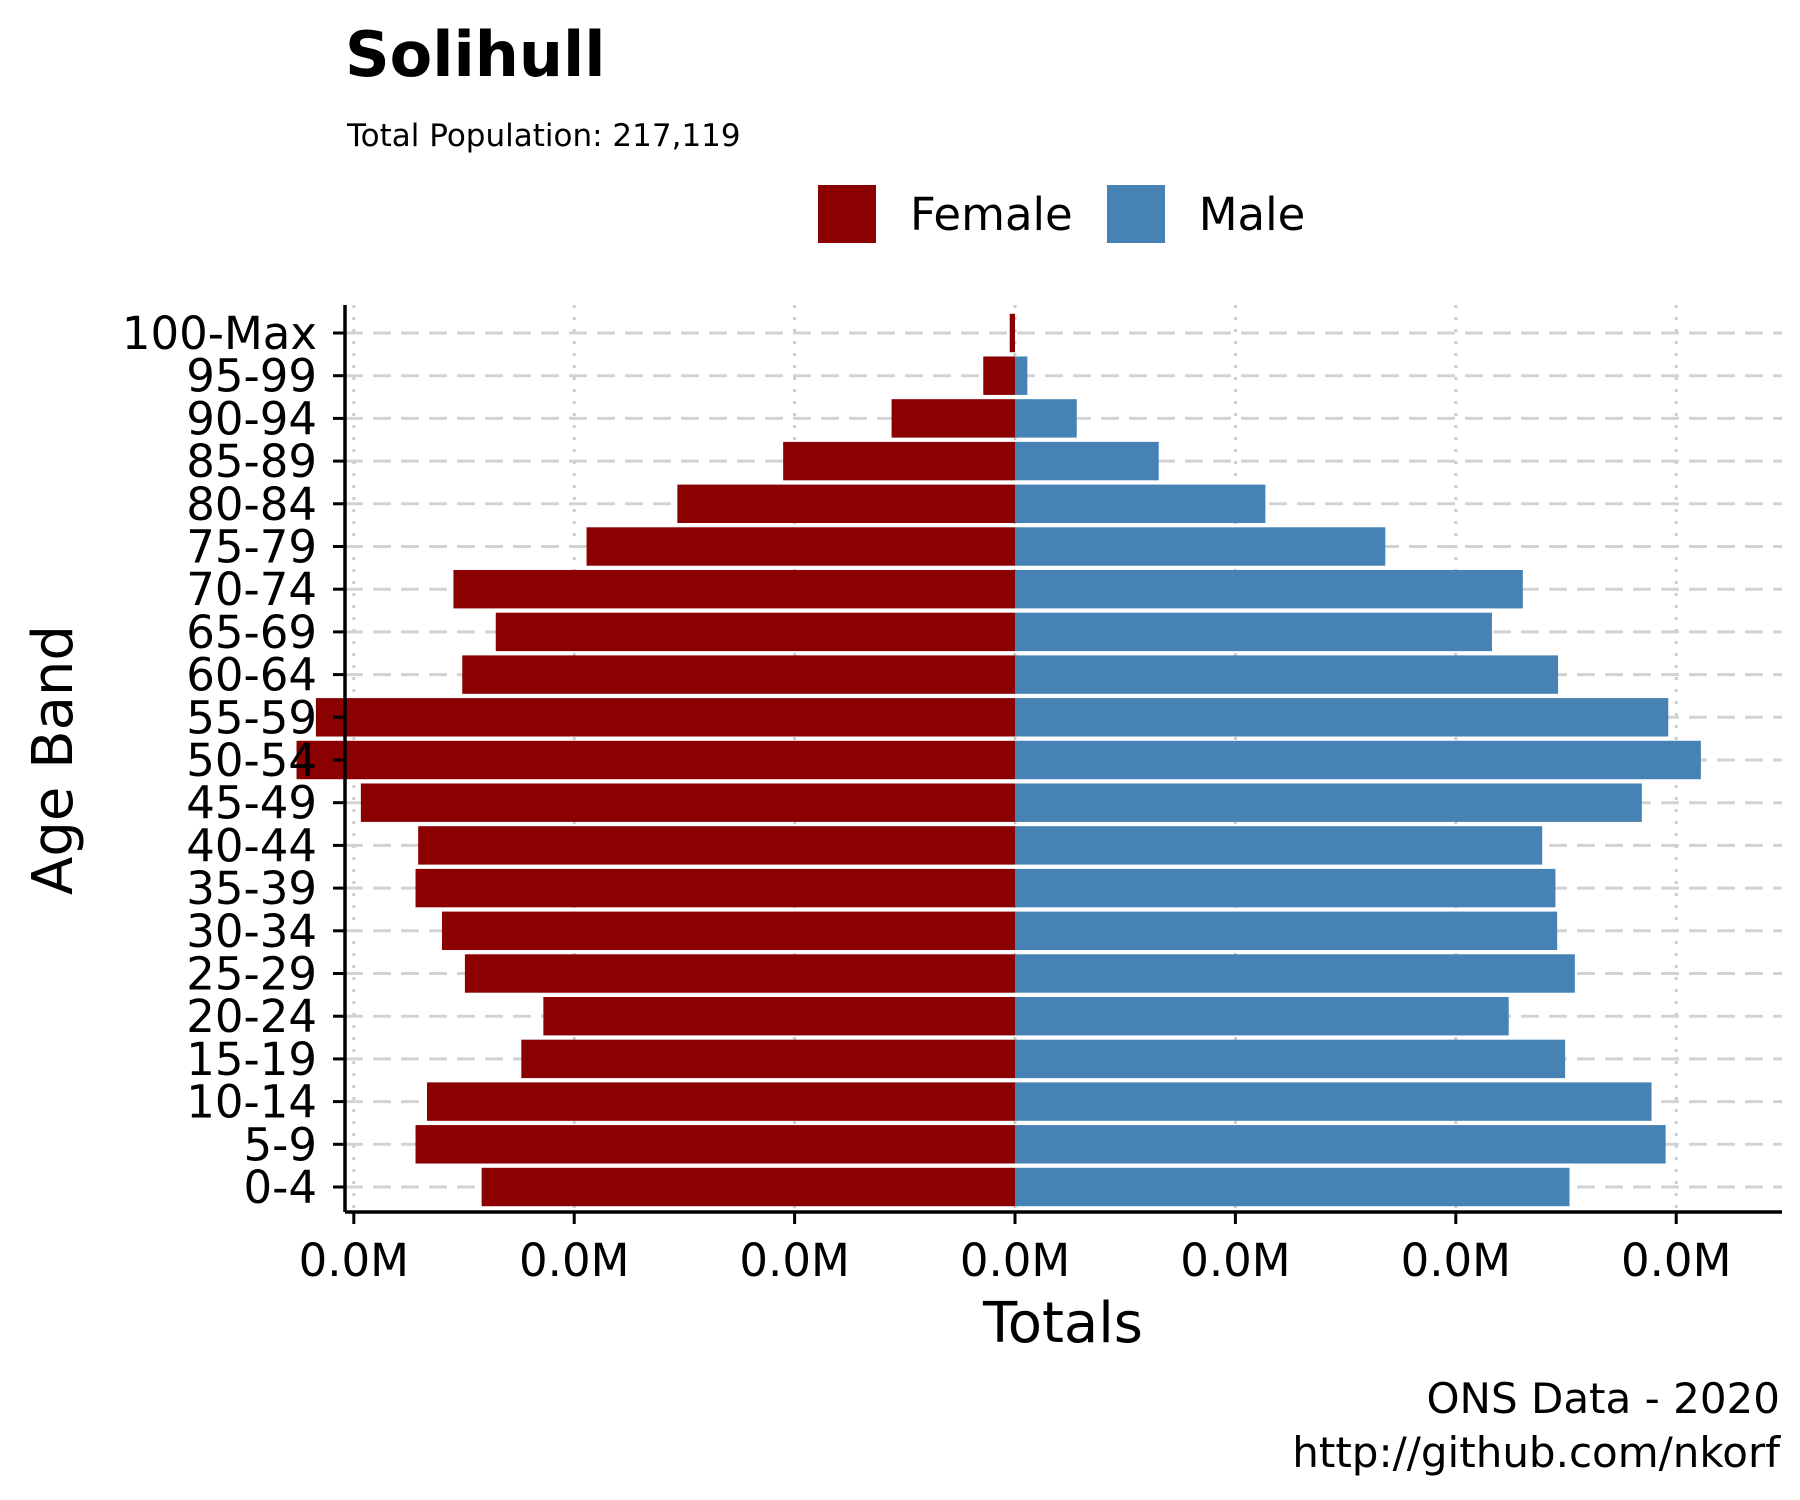  Describe the element at coordinates (354, 1260) in the screenshot. I see `x-tick-label-0: 0.0M` at that location.